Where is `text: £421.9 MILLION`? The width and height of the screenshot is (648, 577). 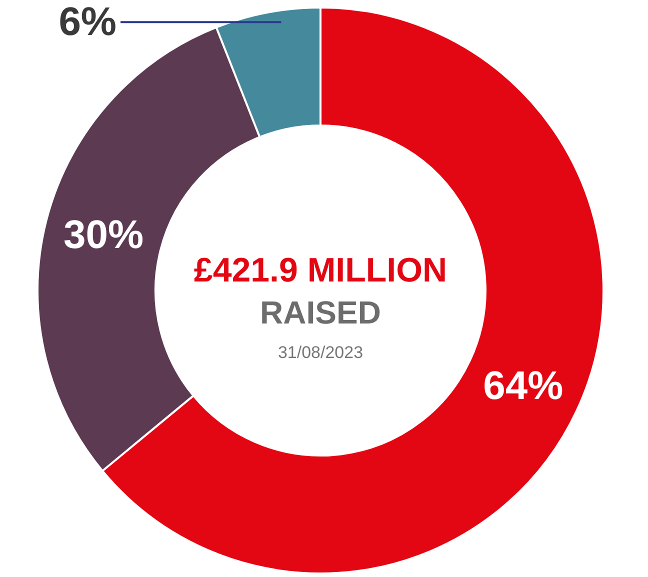 text: £421.9 MILLION is located at coordinates (321, 271).